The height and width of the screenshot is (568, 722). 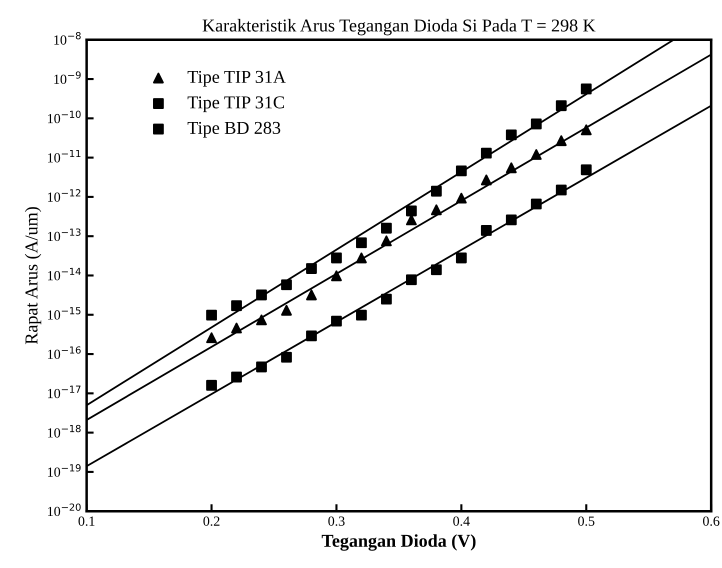 I want to click on x-tick-label: 0.4, so click(x=461, y=521).